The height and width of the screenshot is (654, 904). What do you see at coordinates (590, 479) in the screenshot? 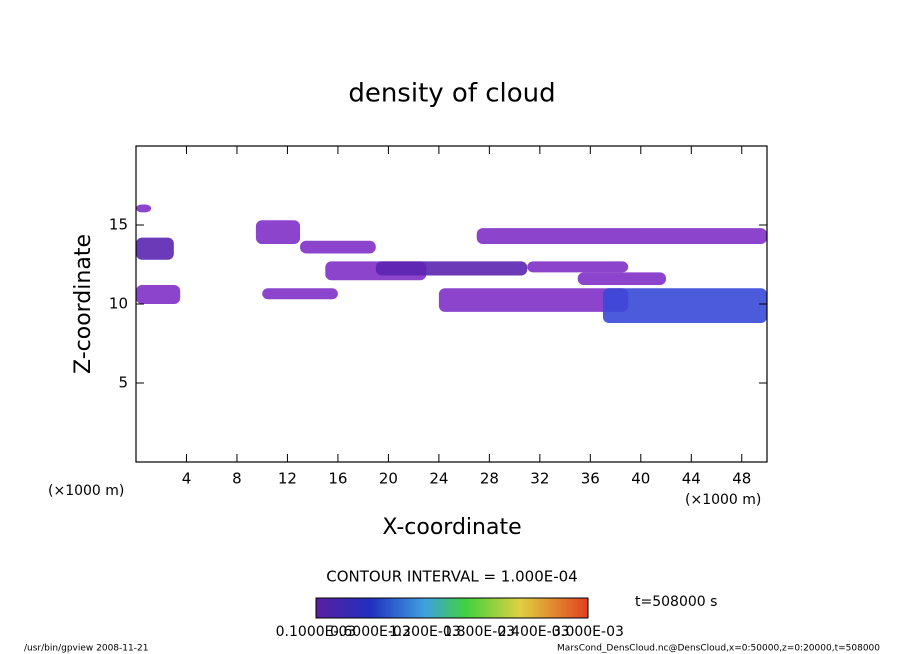
I see `x-tick-label: 36` at bounding box center [590, 479].